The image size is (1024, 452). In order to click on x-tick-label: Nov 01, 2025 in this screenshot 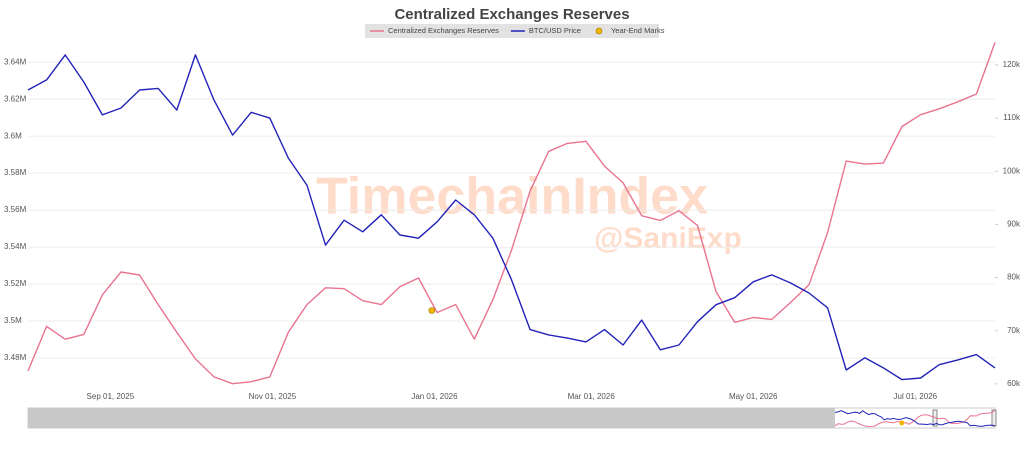, I will do `click(273, 396)`.